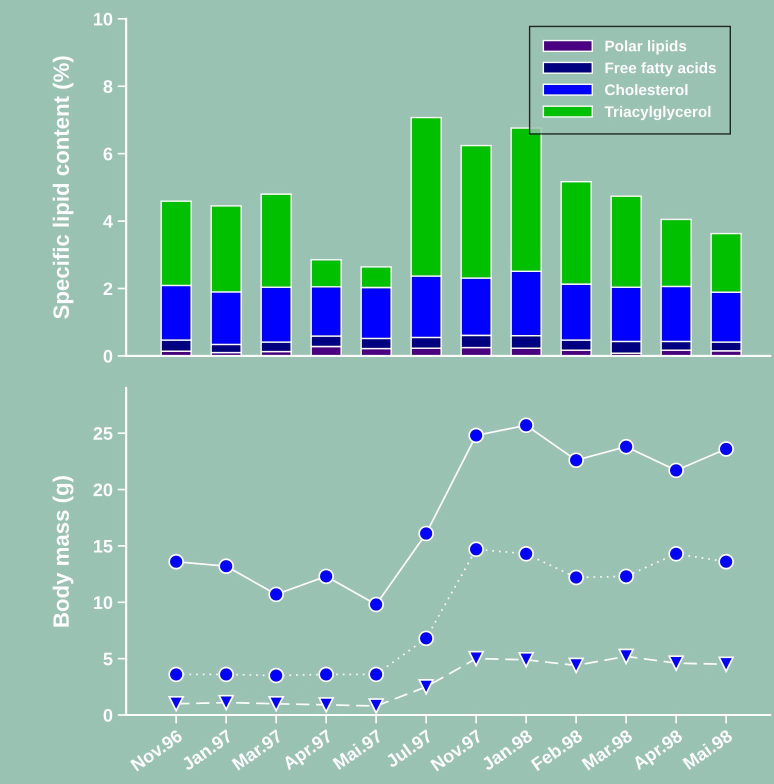  I want to click on legend-label: Triacylglycerol, so click(657, 113).